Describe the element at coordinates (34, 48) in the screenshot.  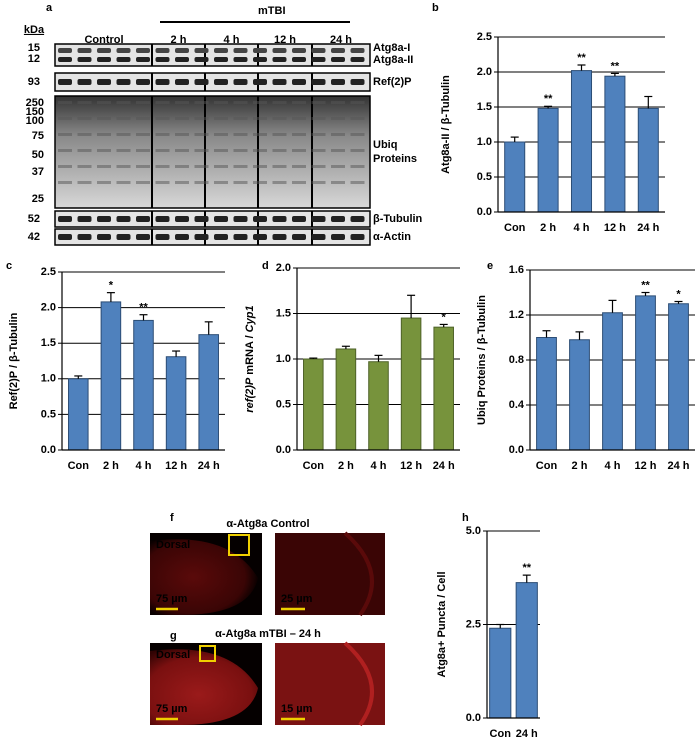
I see `kda-marker: 15` at that location.